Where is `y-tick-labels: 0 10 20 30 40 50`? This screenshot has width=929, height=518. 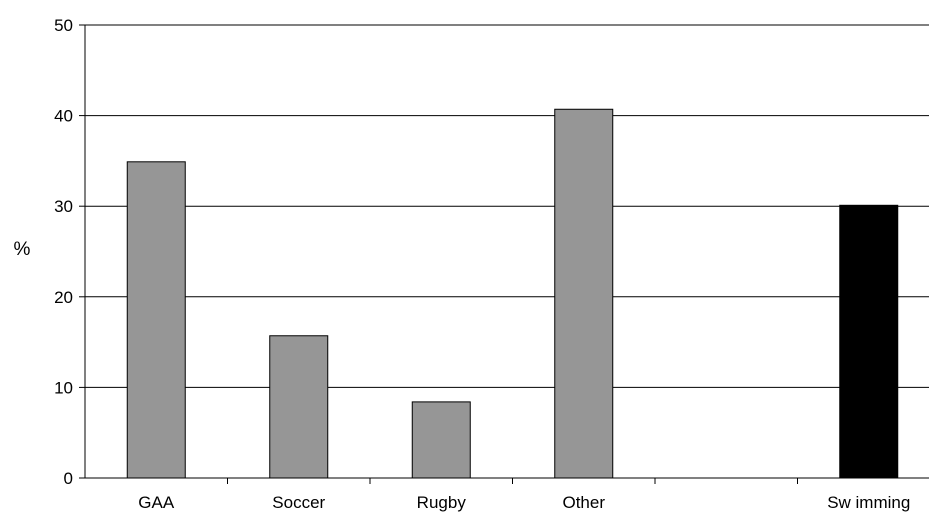
y-tick-labels: 0 10 20 30 40 50 is located at coordinates (69, 252).